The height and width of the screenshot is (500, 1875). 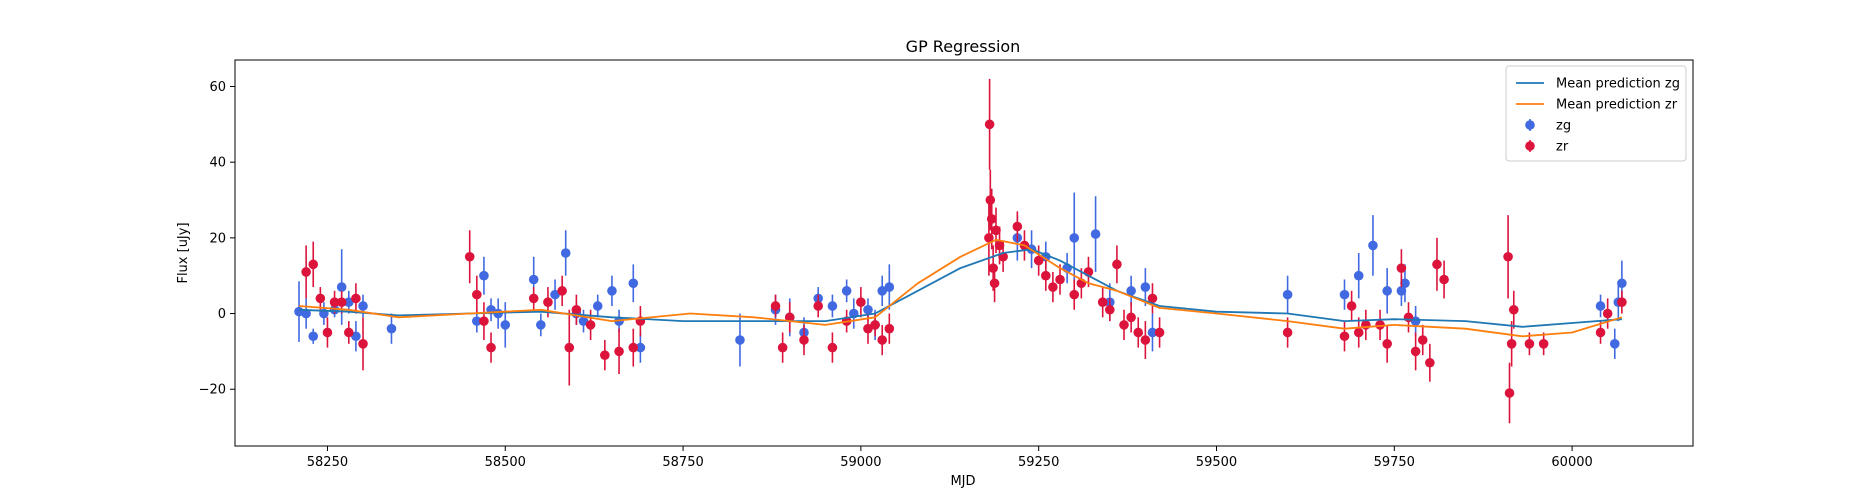 What do you see at coordinates (1394, 462) in the screenshot?
I see `x-tick-label: 59750` at bounding box center [1394, 462].